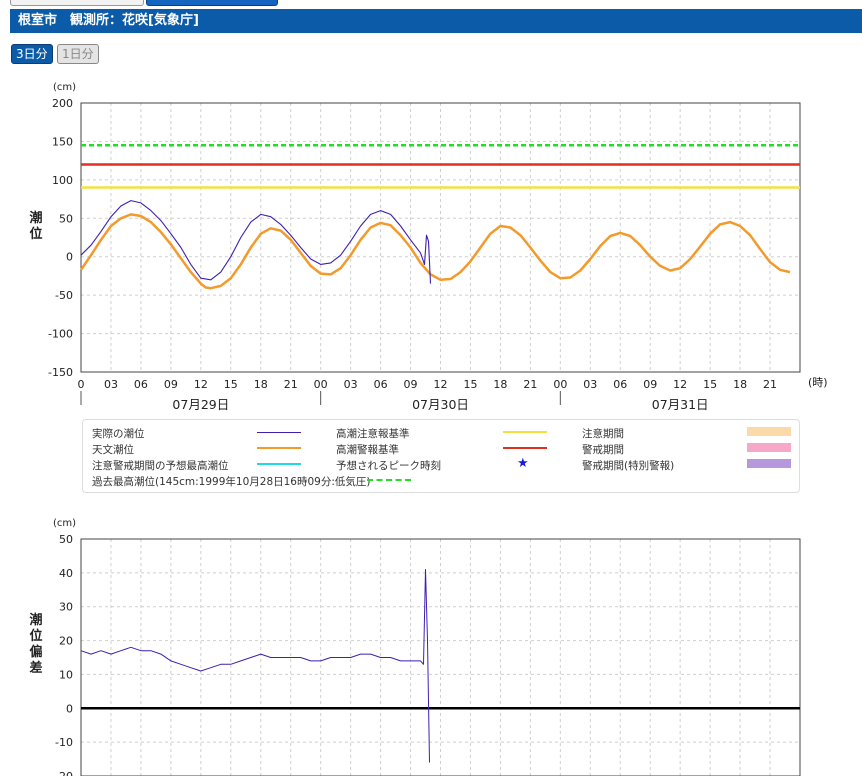 The width and height of the screenshot is (862, 776). Describe the element at coordinates (279, 448) in the screenshot. I see `legend-astronomical-swatch` at that location.